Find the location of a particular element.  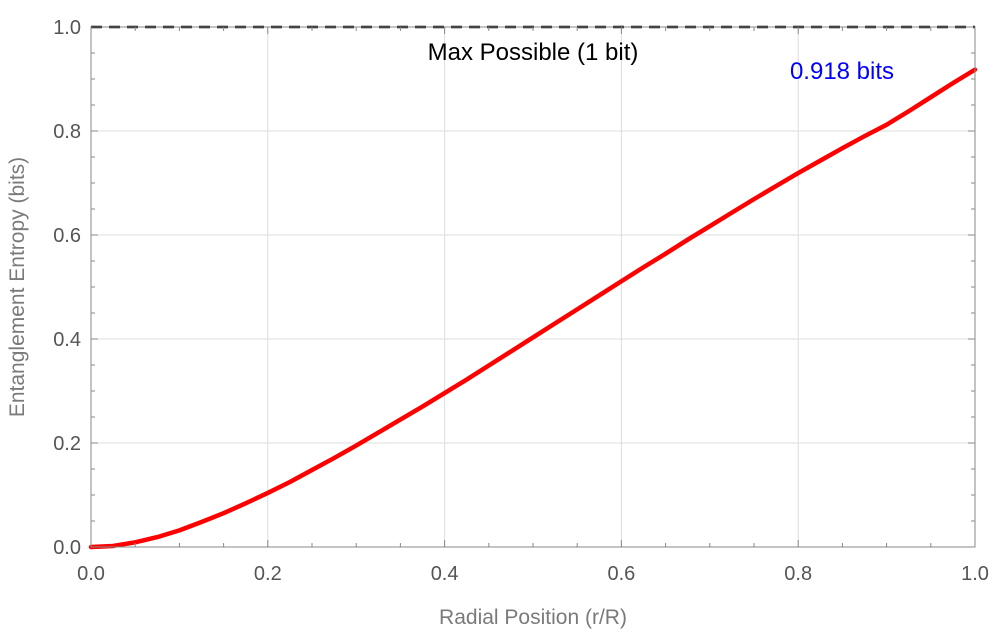

y-tick-label: 0.8 is located at coordinates (67, 132).